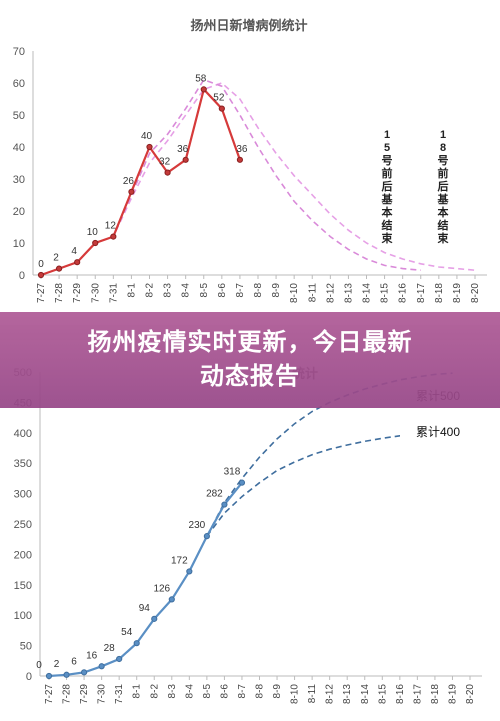 The image size is (500, 721). Describe the element at coordinates (23, 555) in the screenshot. I see `y-tick-label: 200` at that location.